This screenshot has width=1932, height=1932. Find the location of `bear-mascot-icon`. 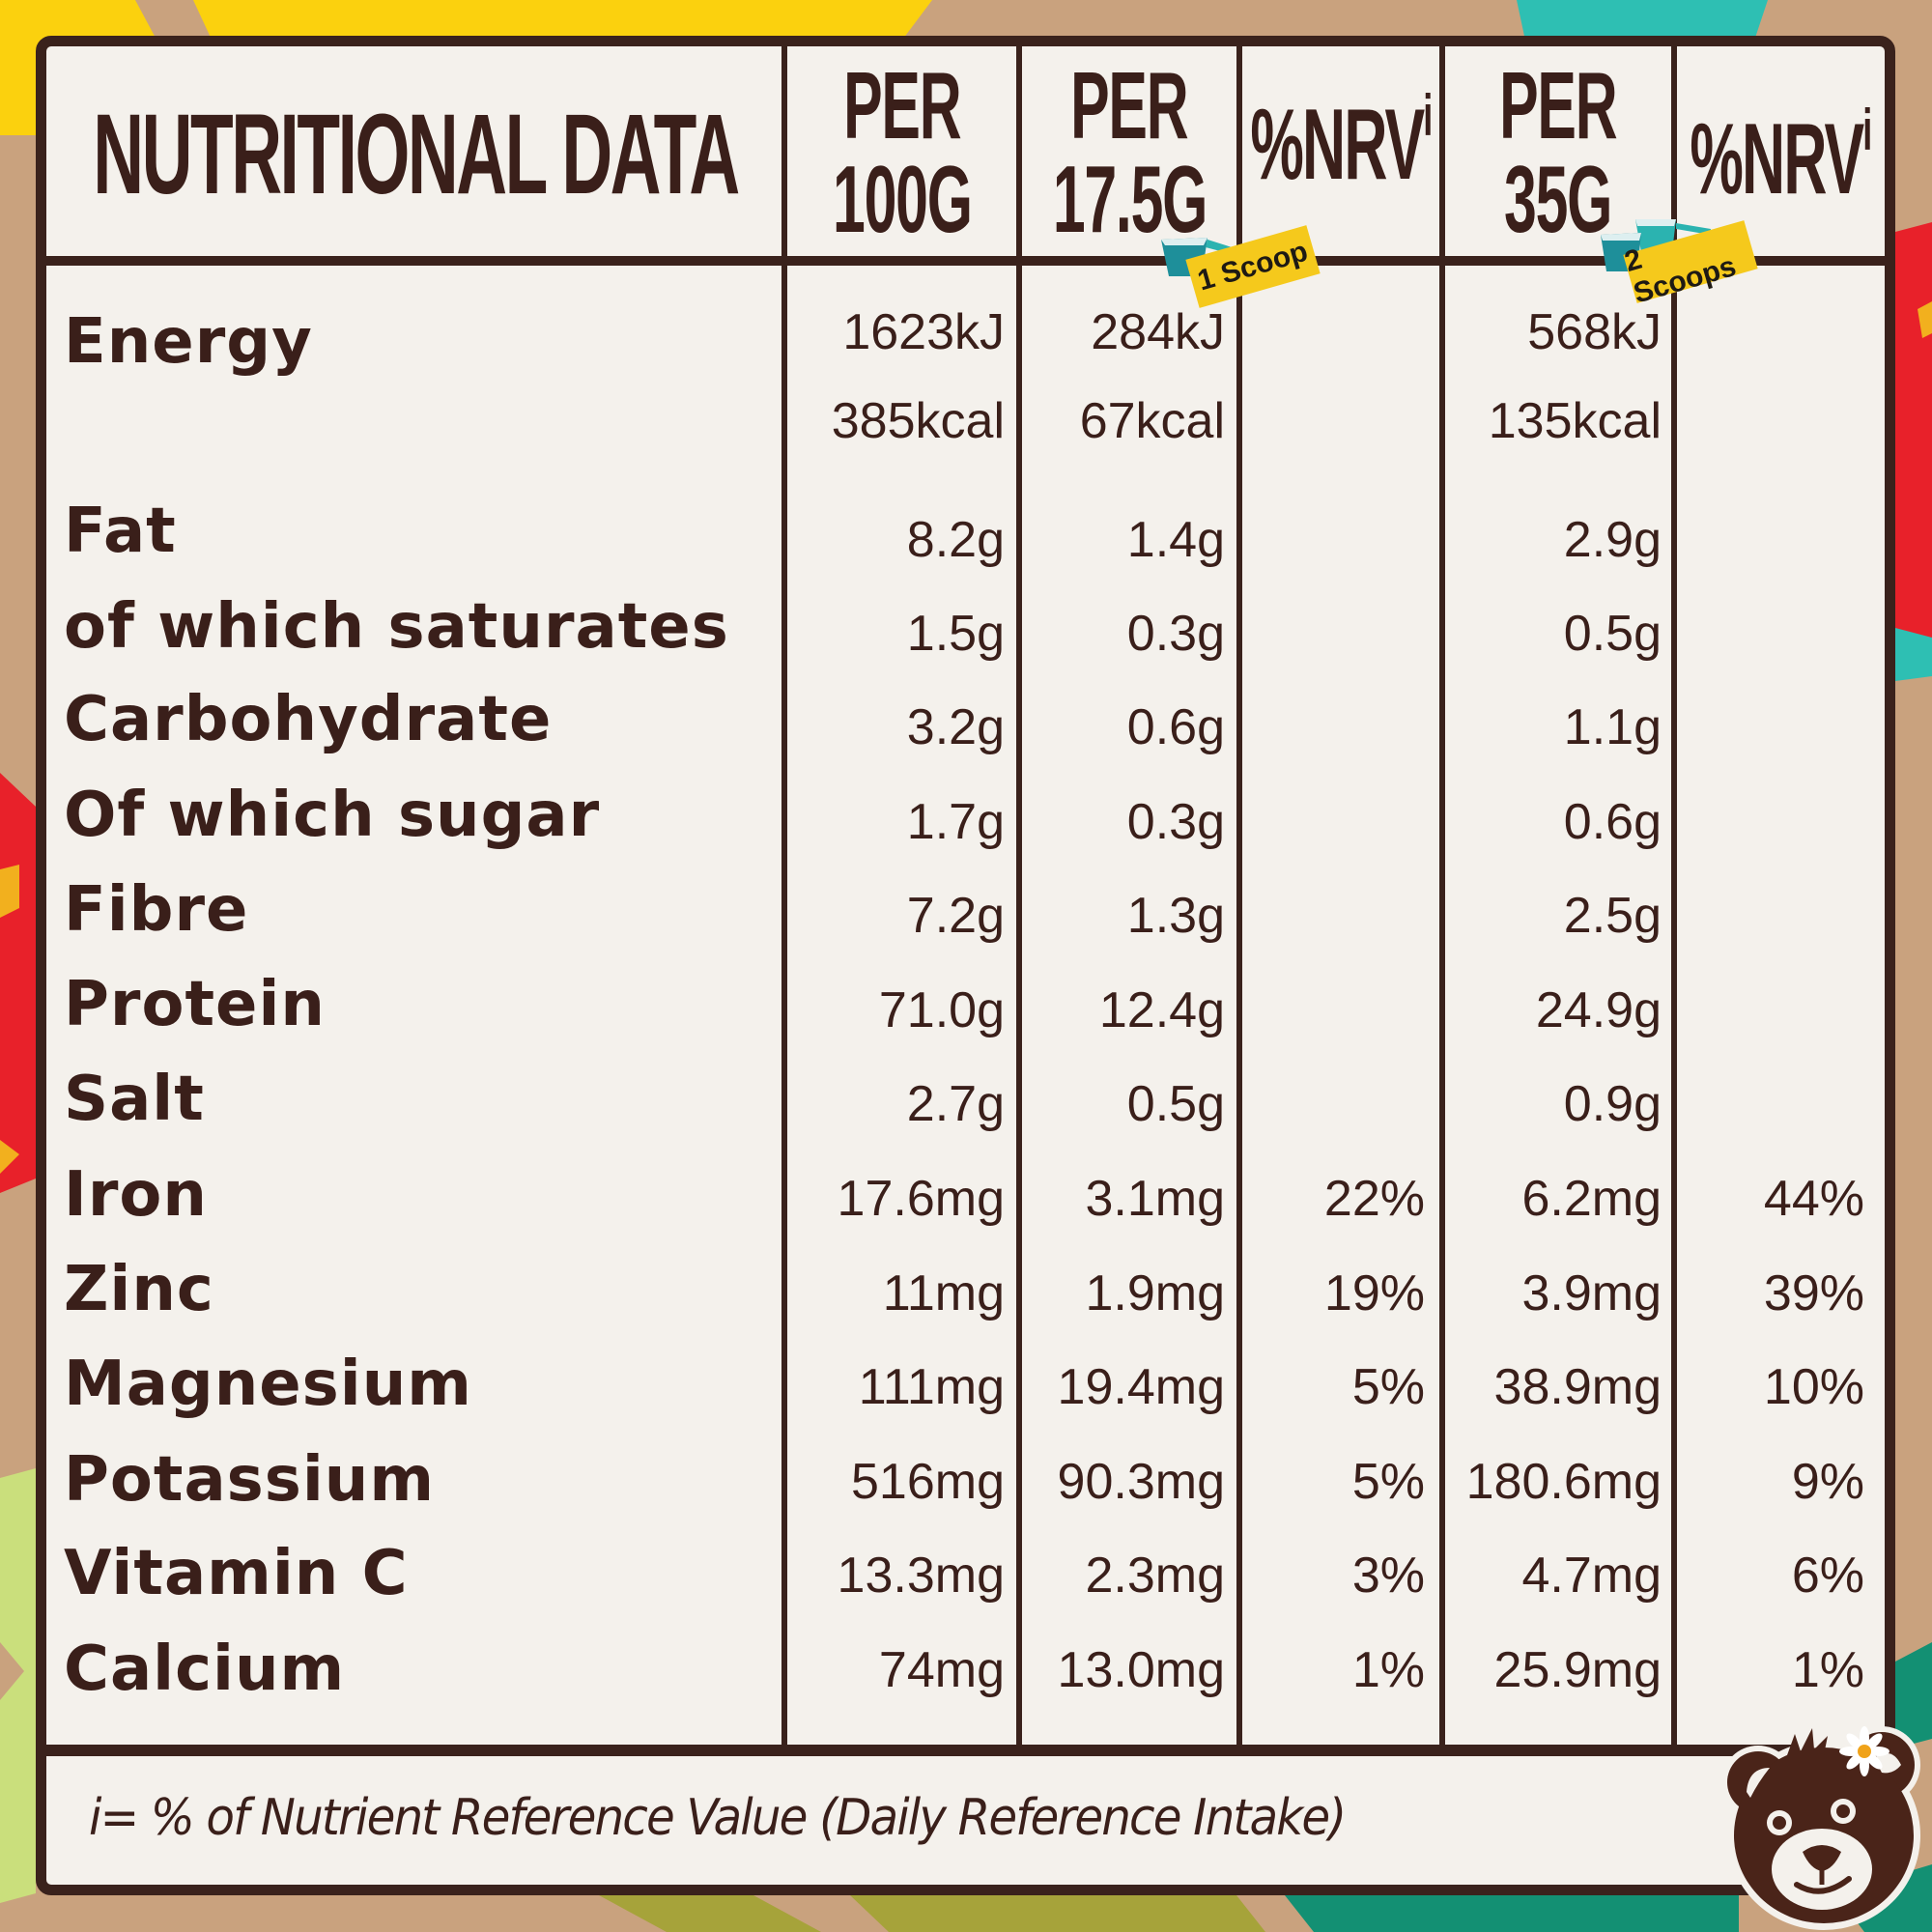

bear-mascot-icon is located at coordinates (1820, 1828).